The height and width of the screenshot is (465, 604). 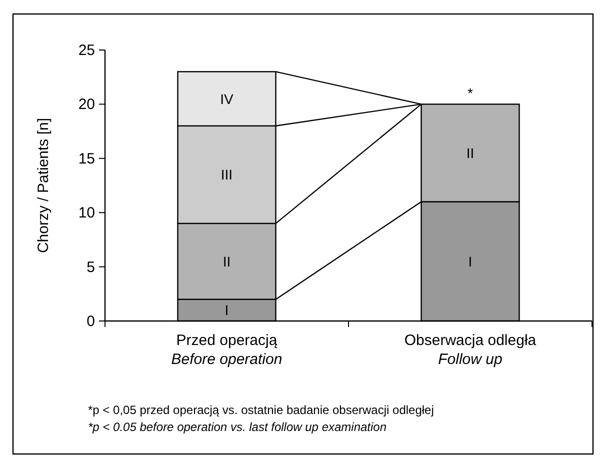 What do you see at coordinates (86, 159) in the screenshot?
I see `y-tick-label: 15` at bounding box center [86, 159].